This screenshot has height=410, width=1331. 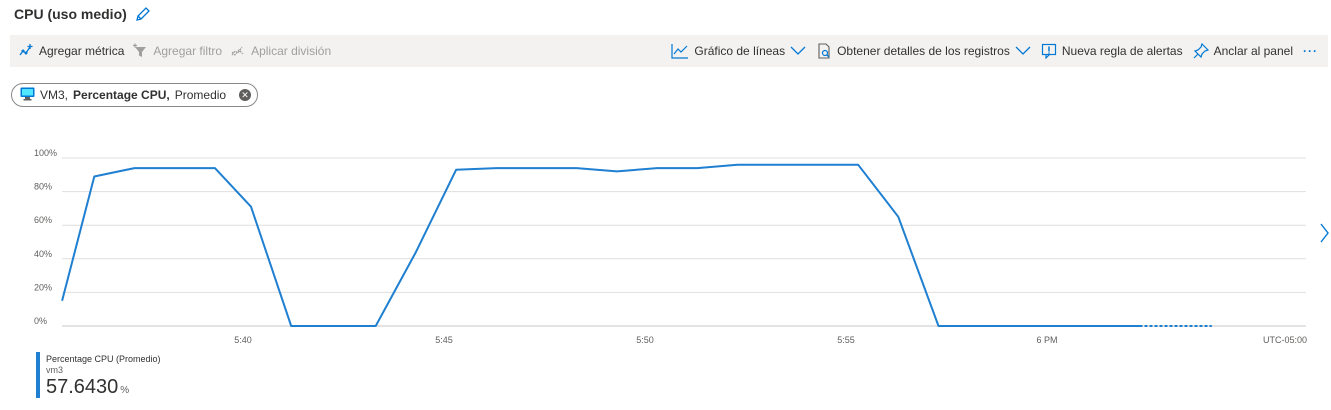 What do you see at coordinates (291, 51) in the screenshot?
I see `apply-split-label: Aplicar división` at bounding box center [291, 51].